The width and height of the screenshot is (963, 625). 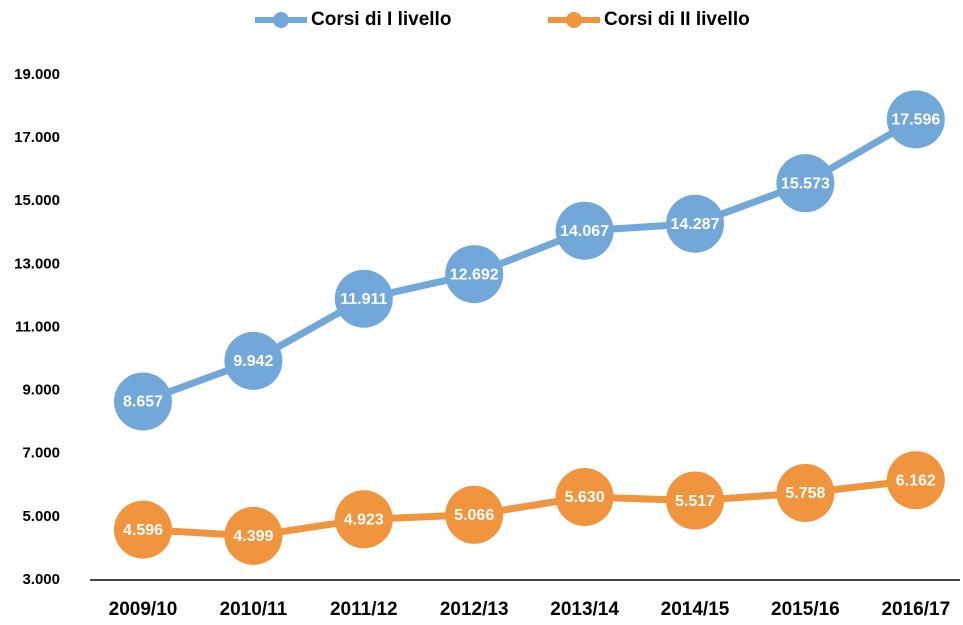 I want to click on data-label: 9.942, so click(x=253, y=361).